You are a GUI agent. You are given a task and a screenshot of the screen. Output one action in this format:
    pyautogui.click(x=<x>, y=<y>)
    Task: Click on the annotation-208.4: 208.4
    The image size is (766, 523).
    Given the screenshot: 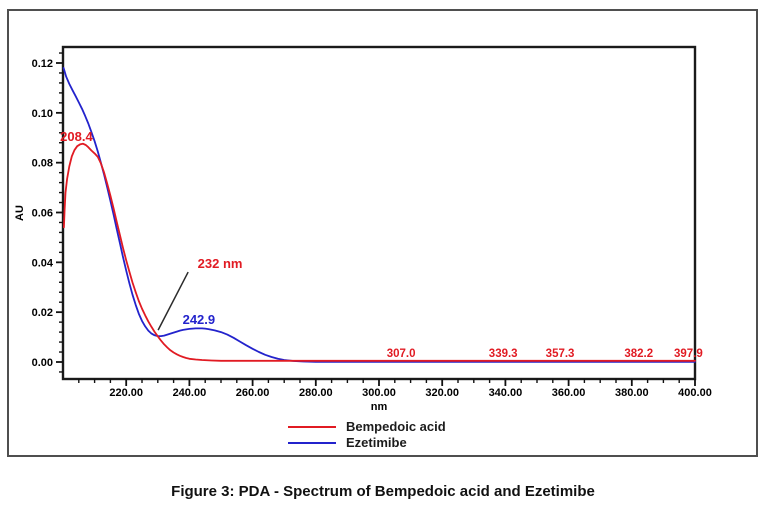 What is the action you would take?
    pyautogui.click(x=76, y=136)
    